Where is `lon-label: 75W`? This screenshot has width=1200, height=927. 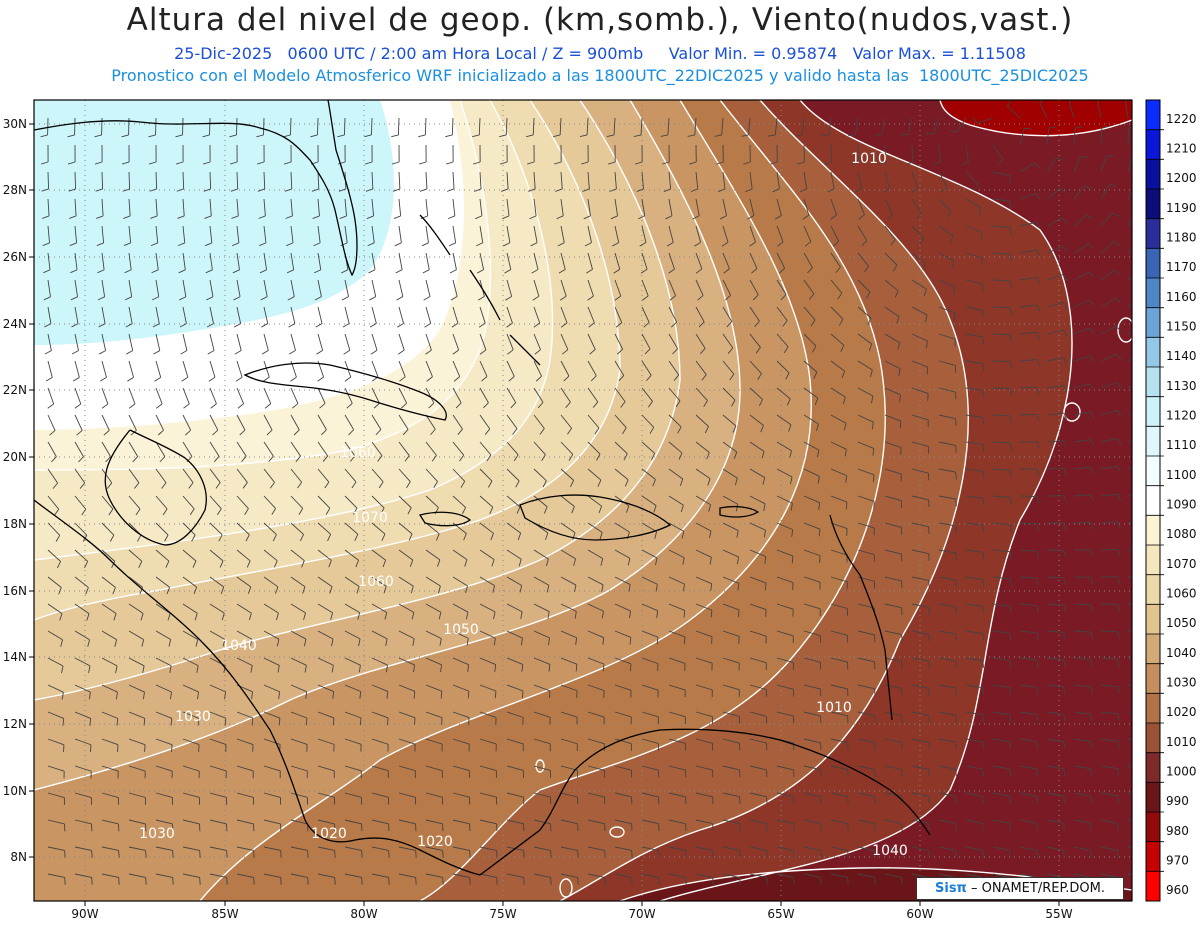 lon-label: 75W is located at coordinates (502, 914).